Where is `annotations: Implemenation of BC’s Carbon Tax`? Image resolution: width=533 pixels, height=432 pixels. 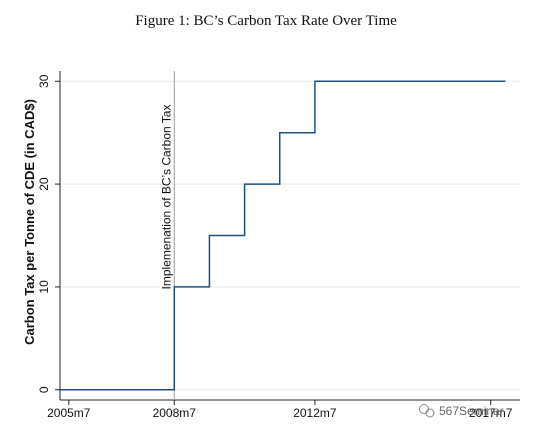
annotations: Implemenation of BC’s Carbon Tax is located at coordinates (167, 235).